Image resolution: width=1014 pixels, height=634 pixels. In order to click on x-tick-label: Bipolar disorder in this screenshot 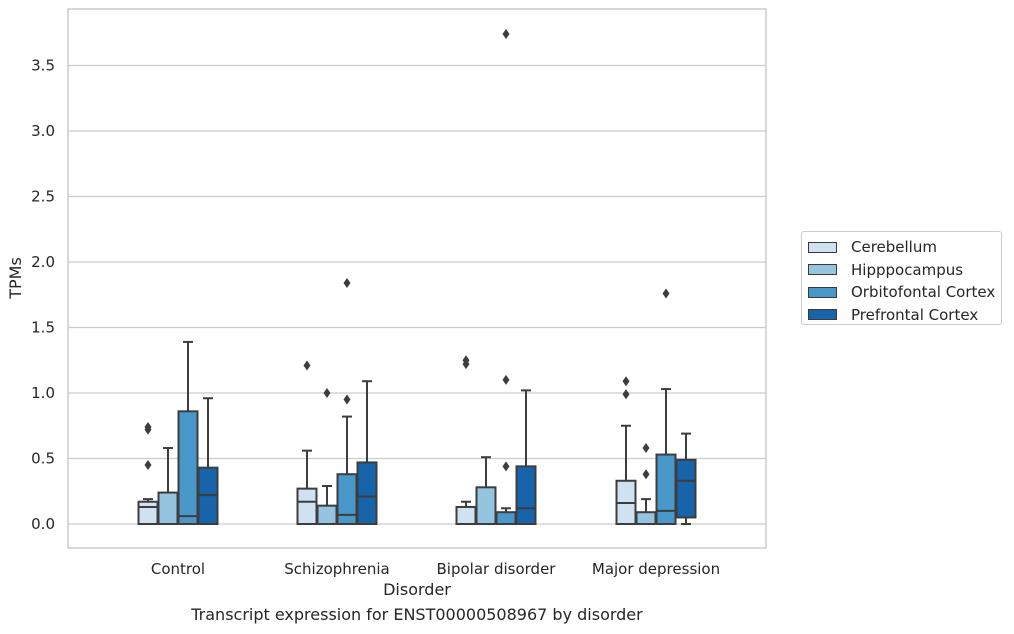, I will do `click(497, 569)`.